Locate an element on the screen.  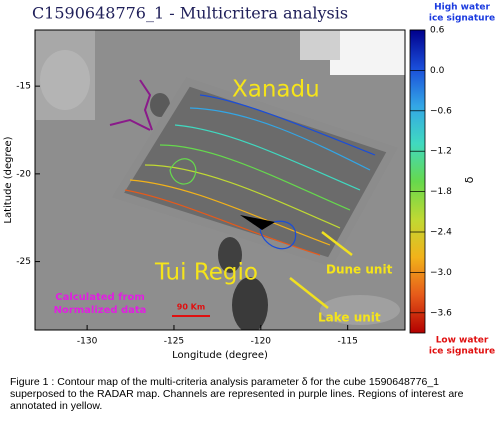
colorbar-tick-label: −3.6 is located at coordinates (441, 313).